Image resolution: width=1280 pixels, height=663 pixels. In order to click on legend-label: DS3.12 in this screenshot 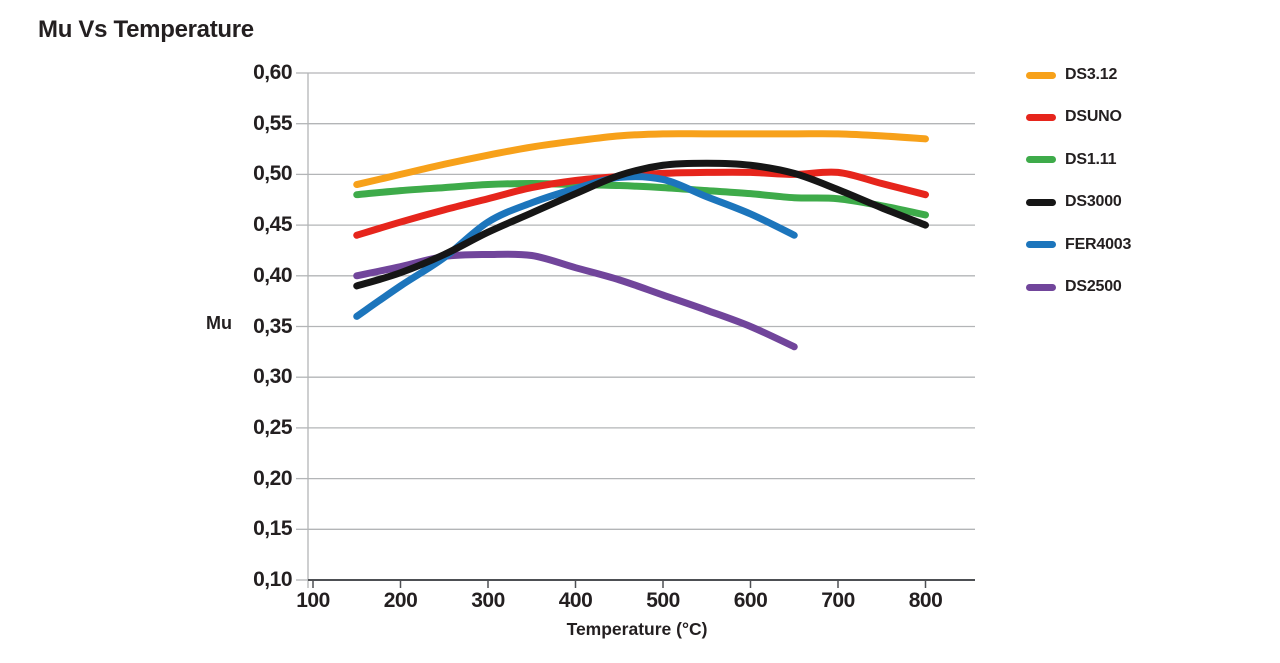, I will do `click(1091, 74)`.